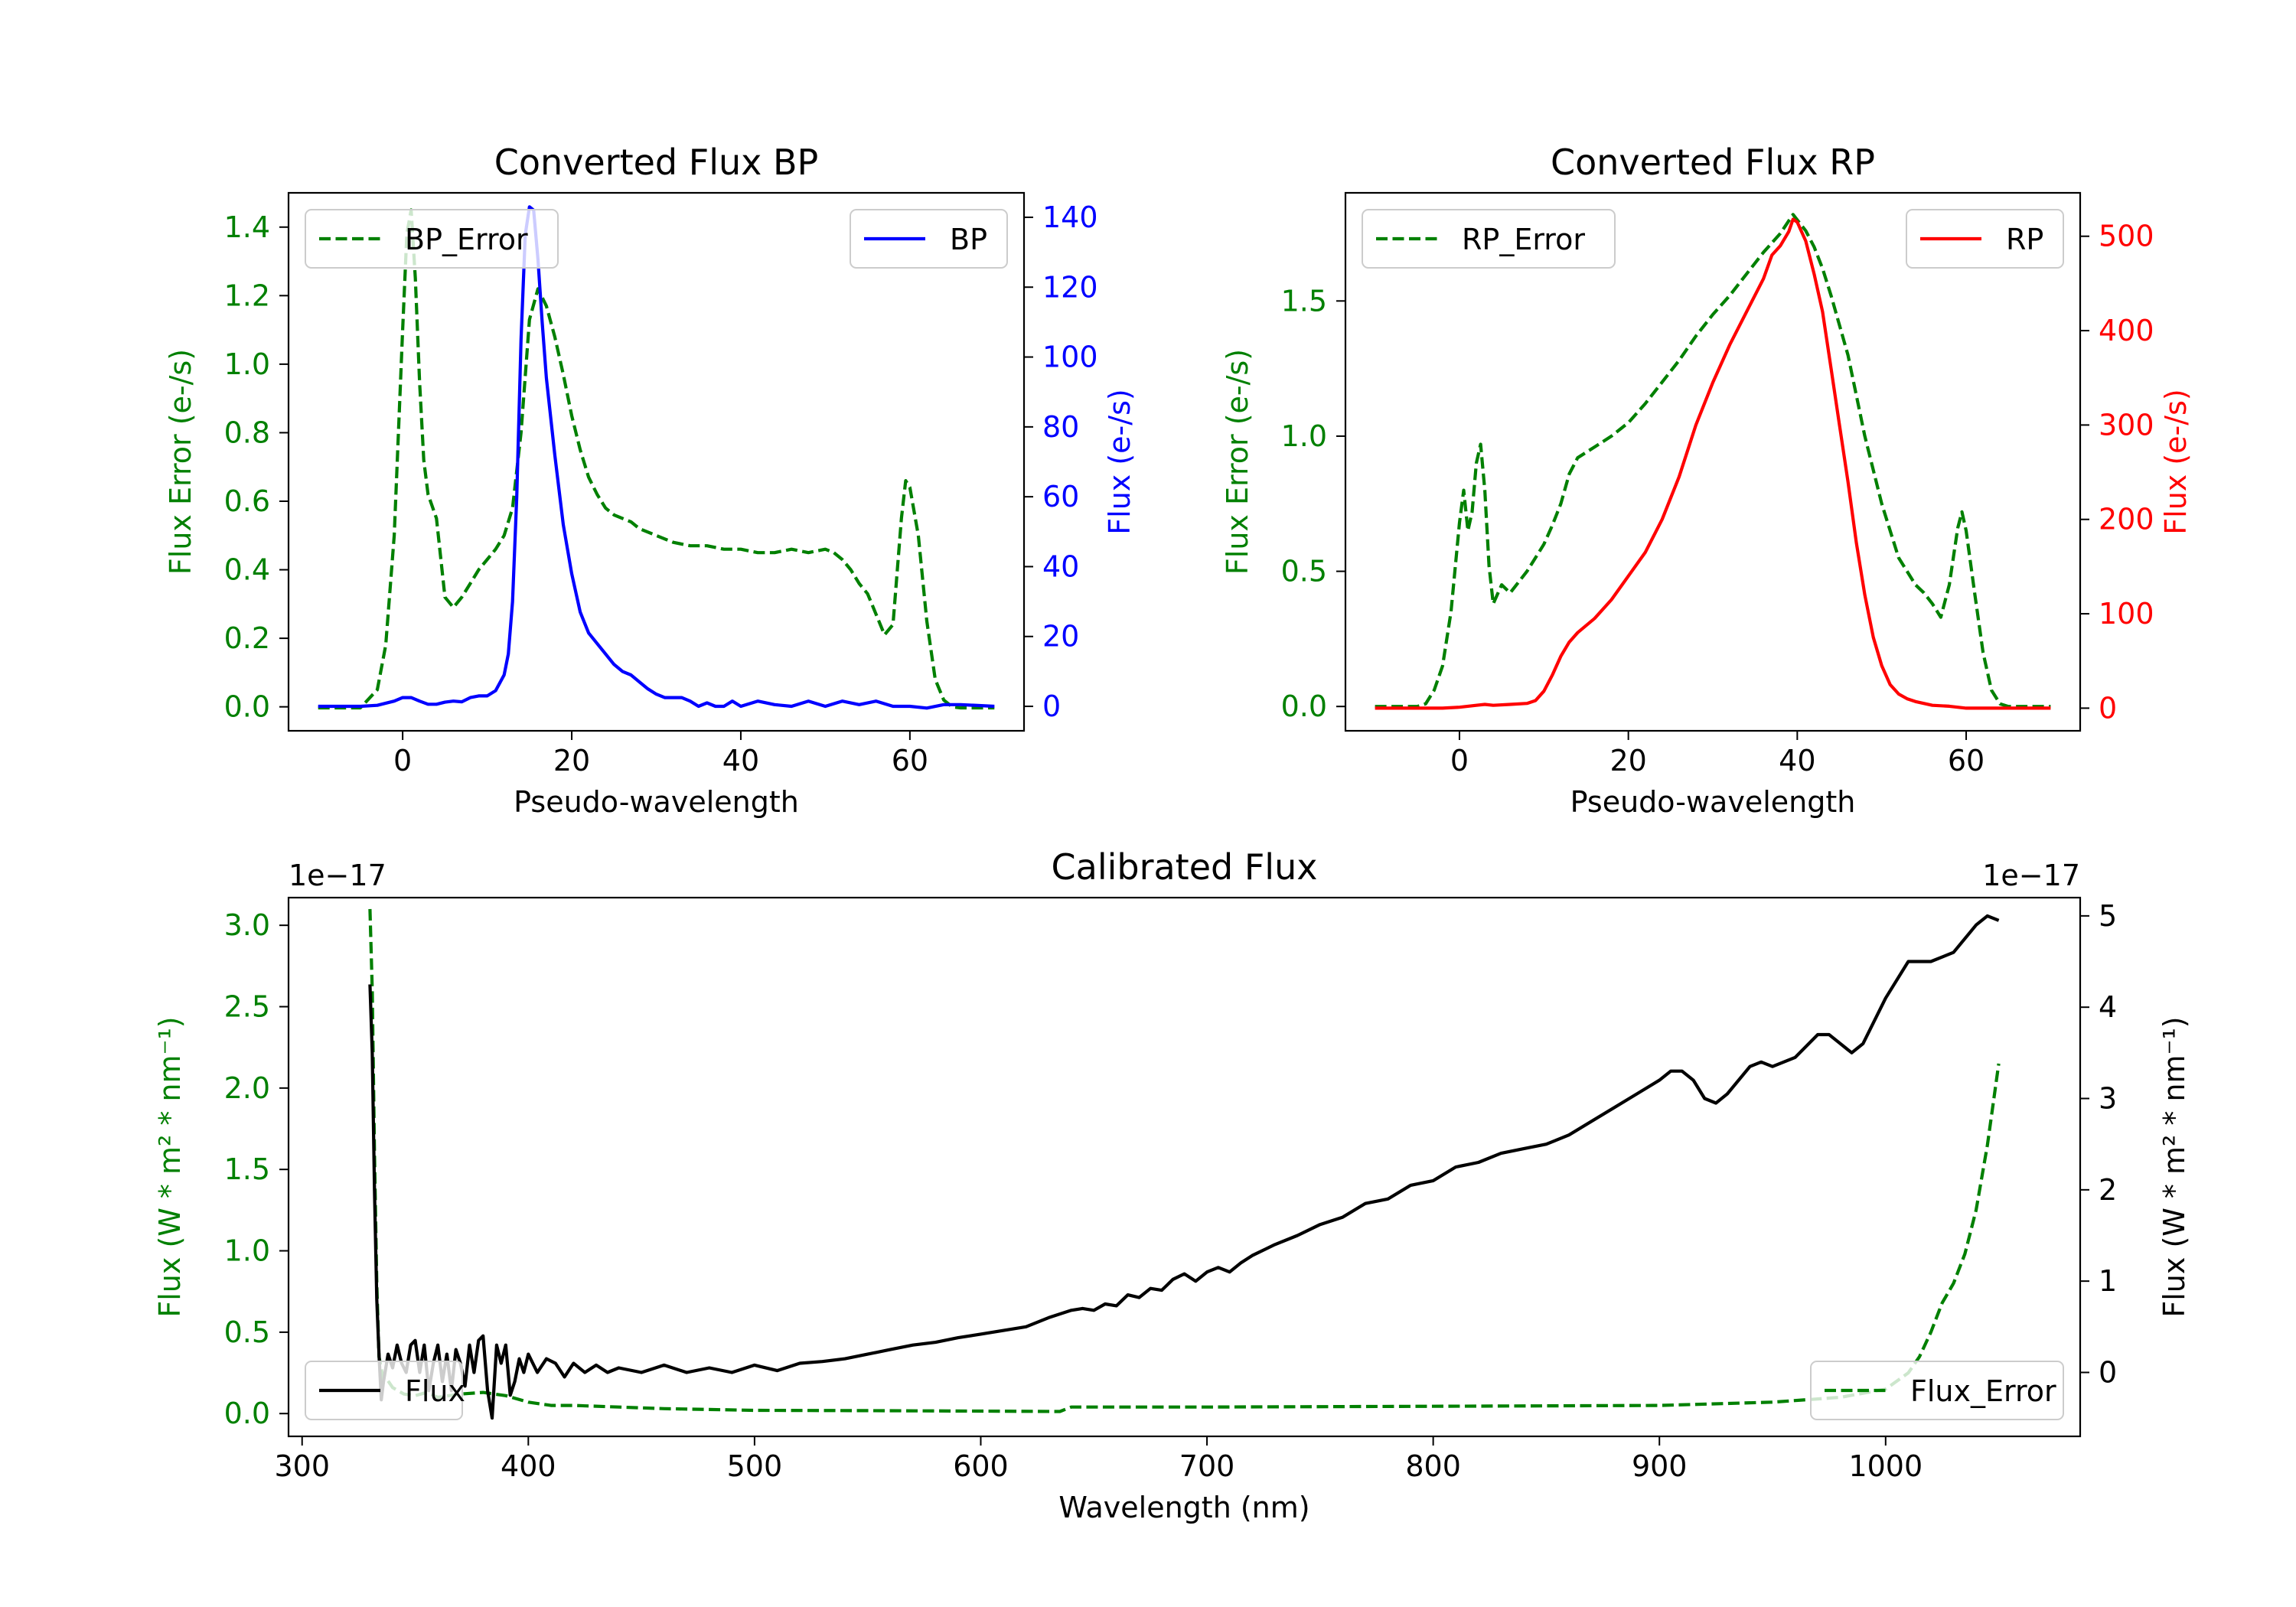  Describe the element at coordinates (247, 570) in the screenshot. I see `y-left-tick-label: 0.4` at that location.